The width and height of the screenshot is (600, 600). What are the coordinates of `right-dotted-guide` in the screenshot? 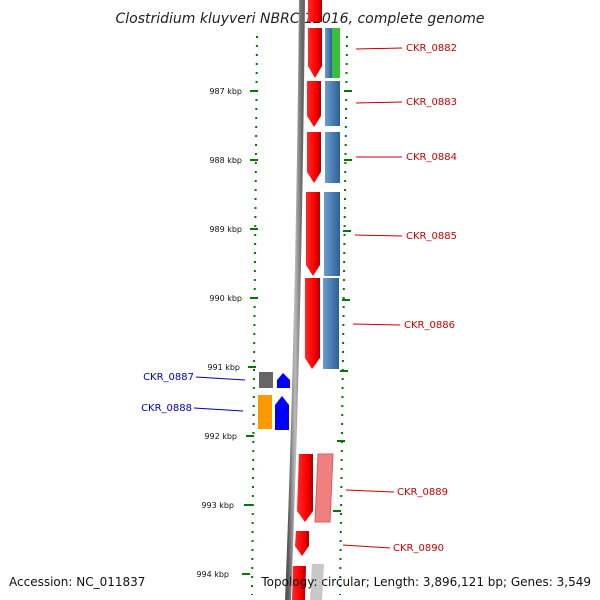 It's located at (343, 315).